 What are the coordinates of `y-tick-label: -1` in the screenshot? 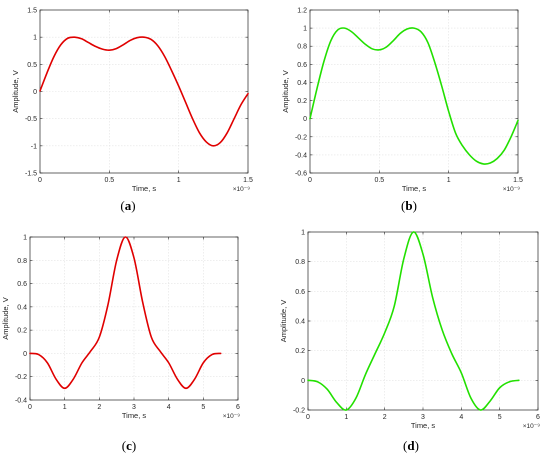 It's located at (34, 146).